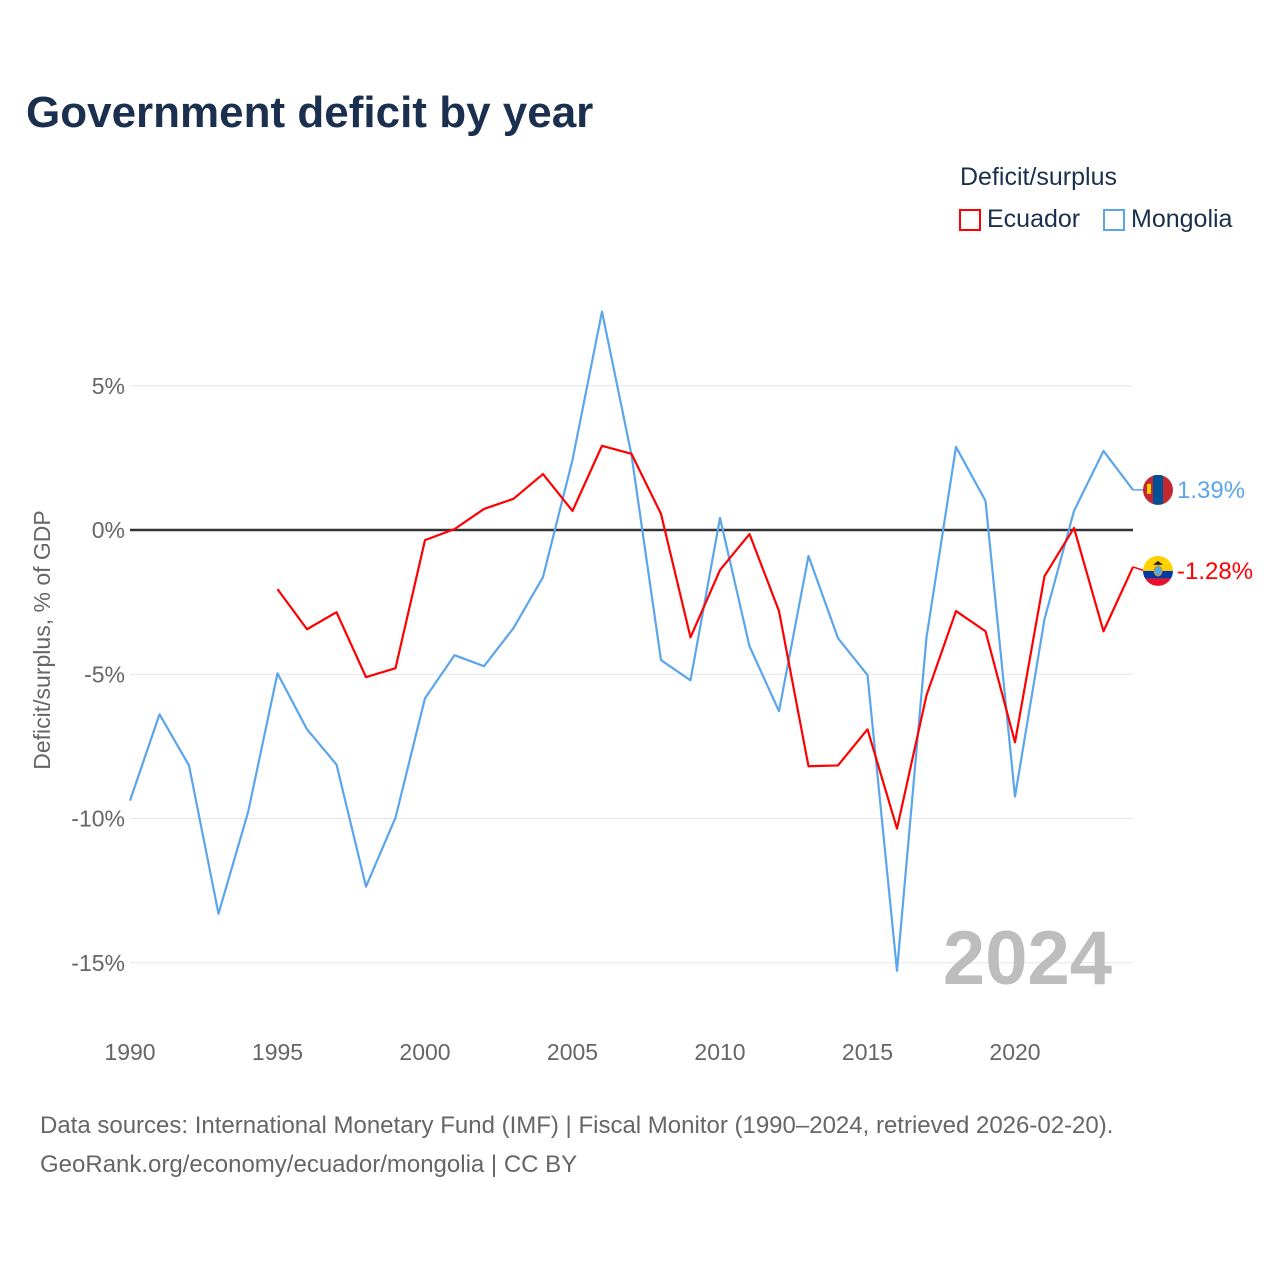  I want to click on legend-item-mongolia: Mongolia, so click(1167, 219).